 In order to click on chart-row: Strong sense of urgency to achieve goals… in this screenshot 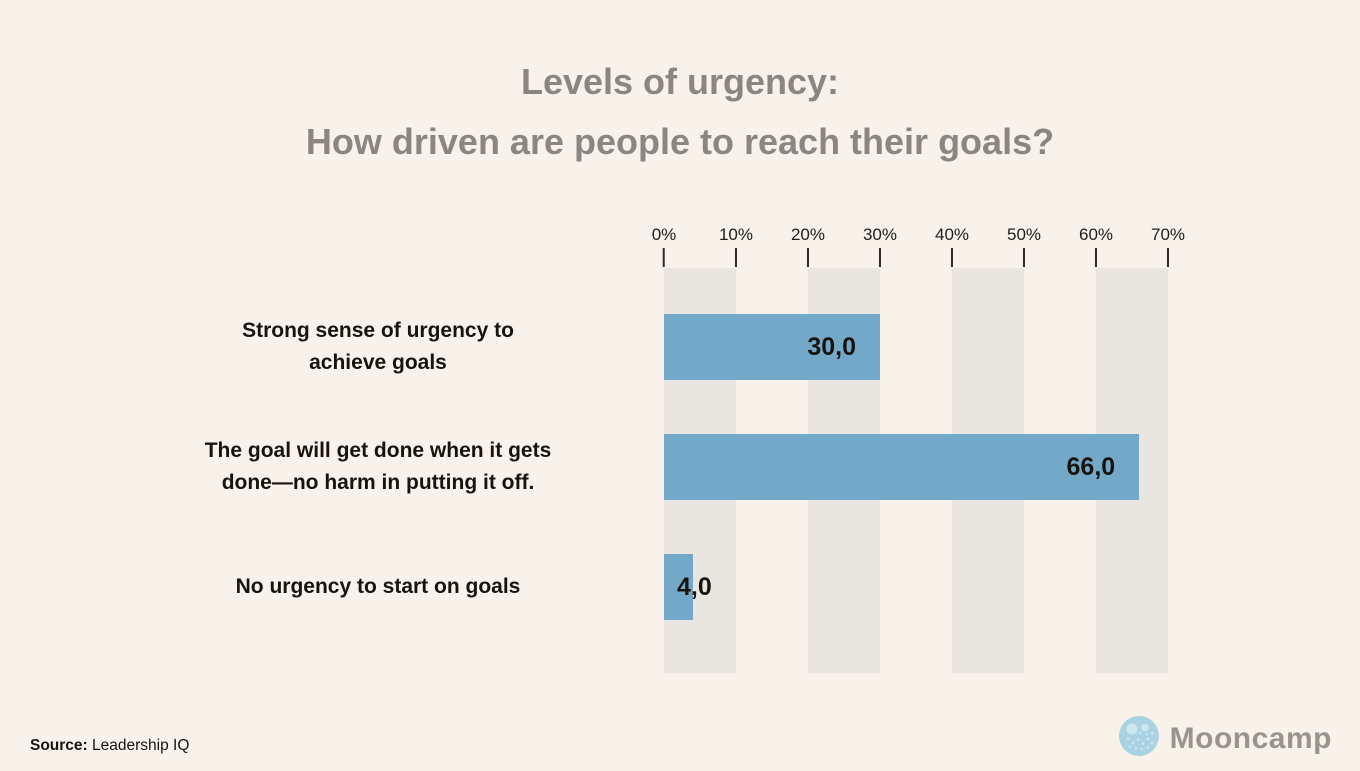, I will do `click(705, 347)`.